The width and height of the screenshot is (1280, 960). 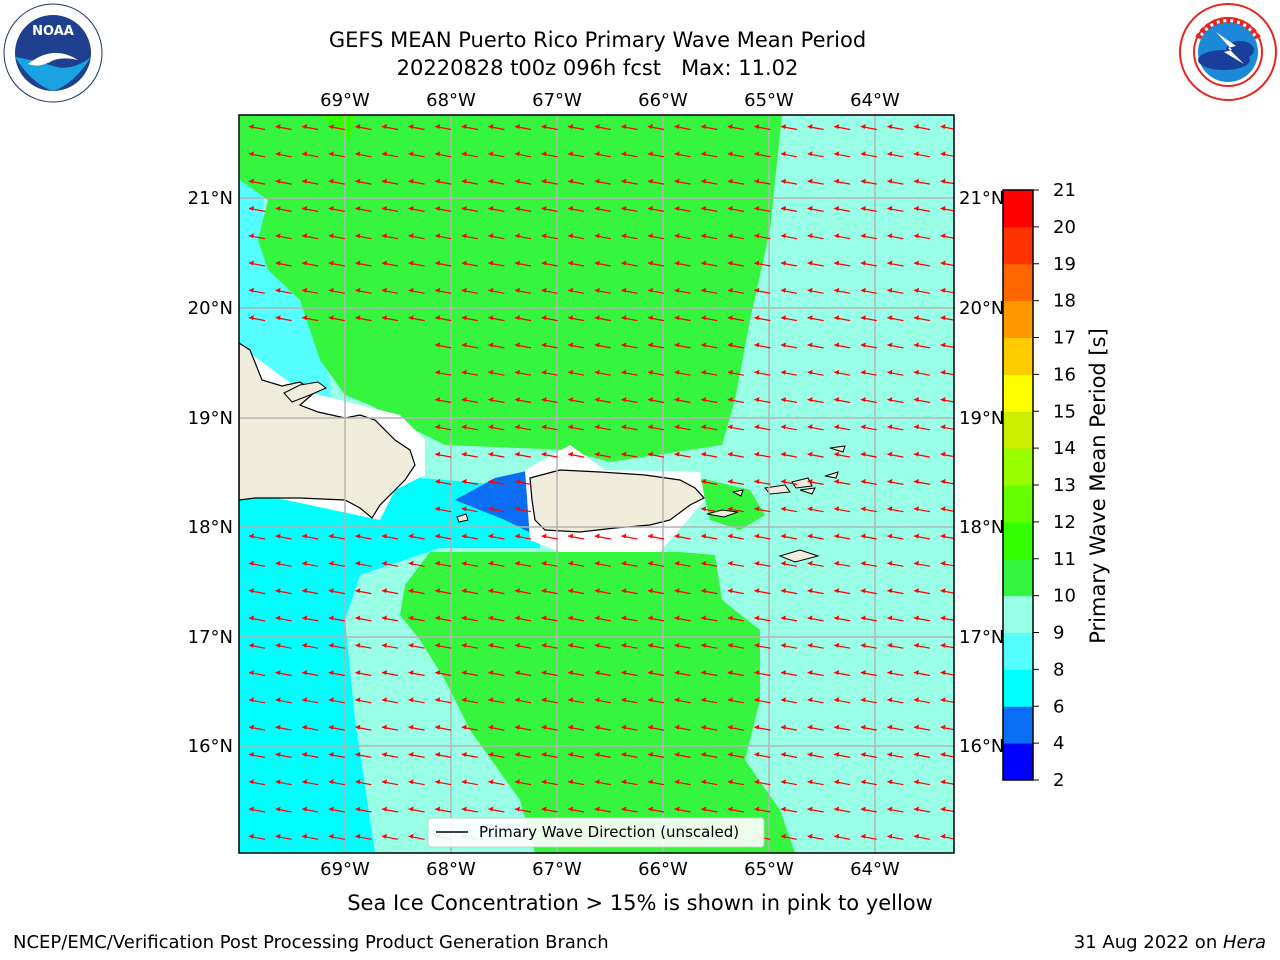 I want to click on footer-date-text: 31 Aug 2022 on, so click(x=1148, y=942).